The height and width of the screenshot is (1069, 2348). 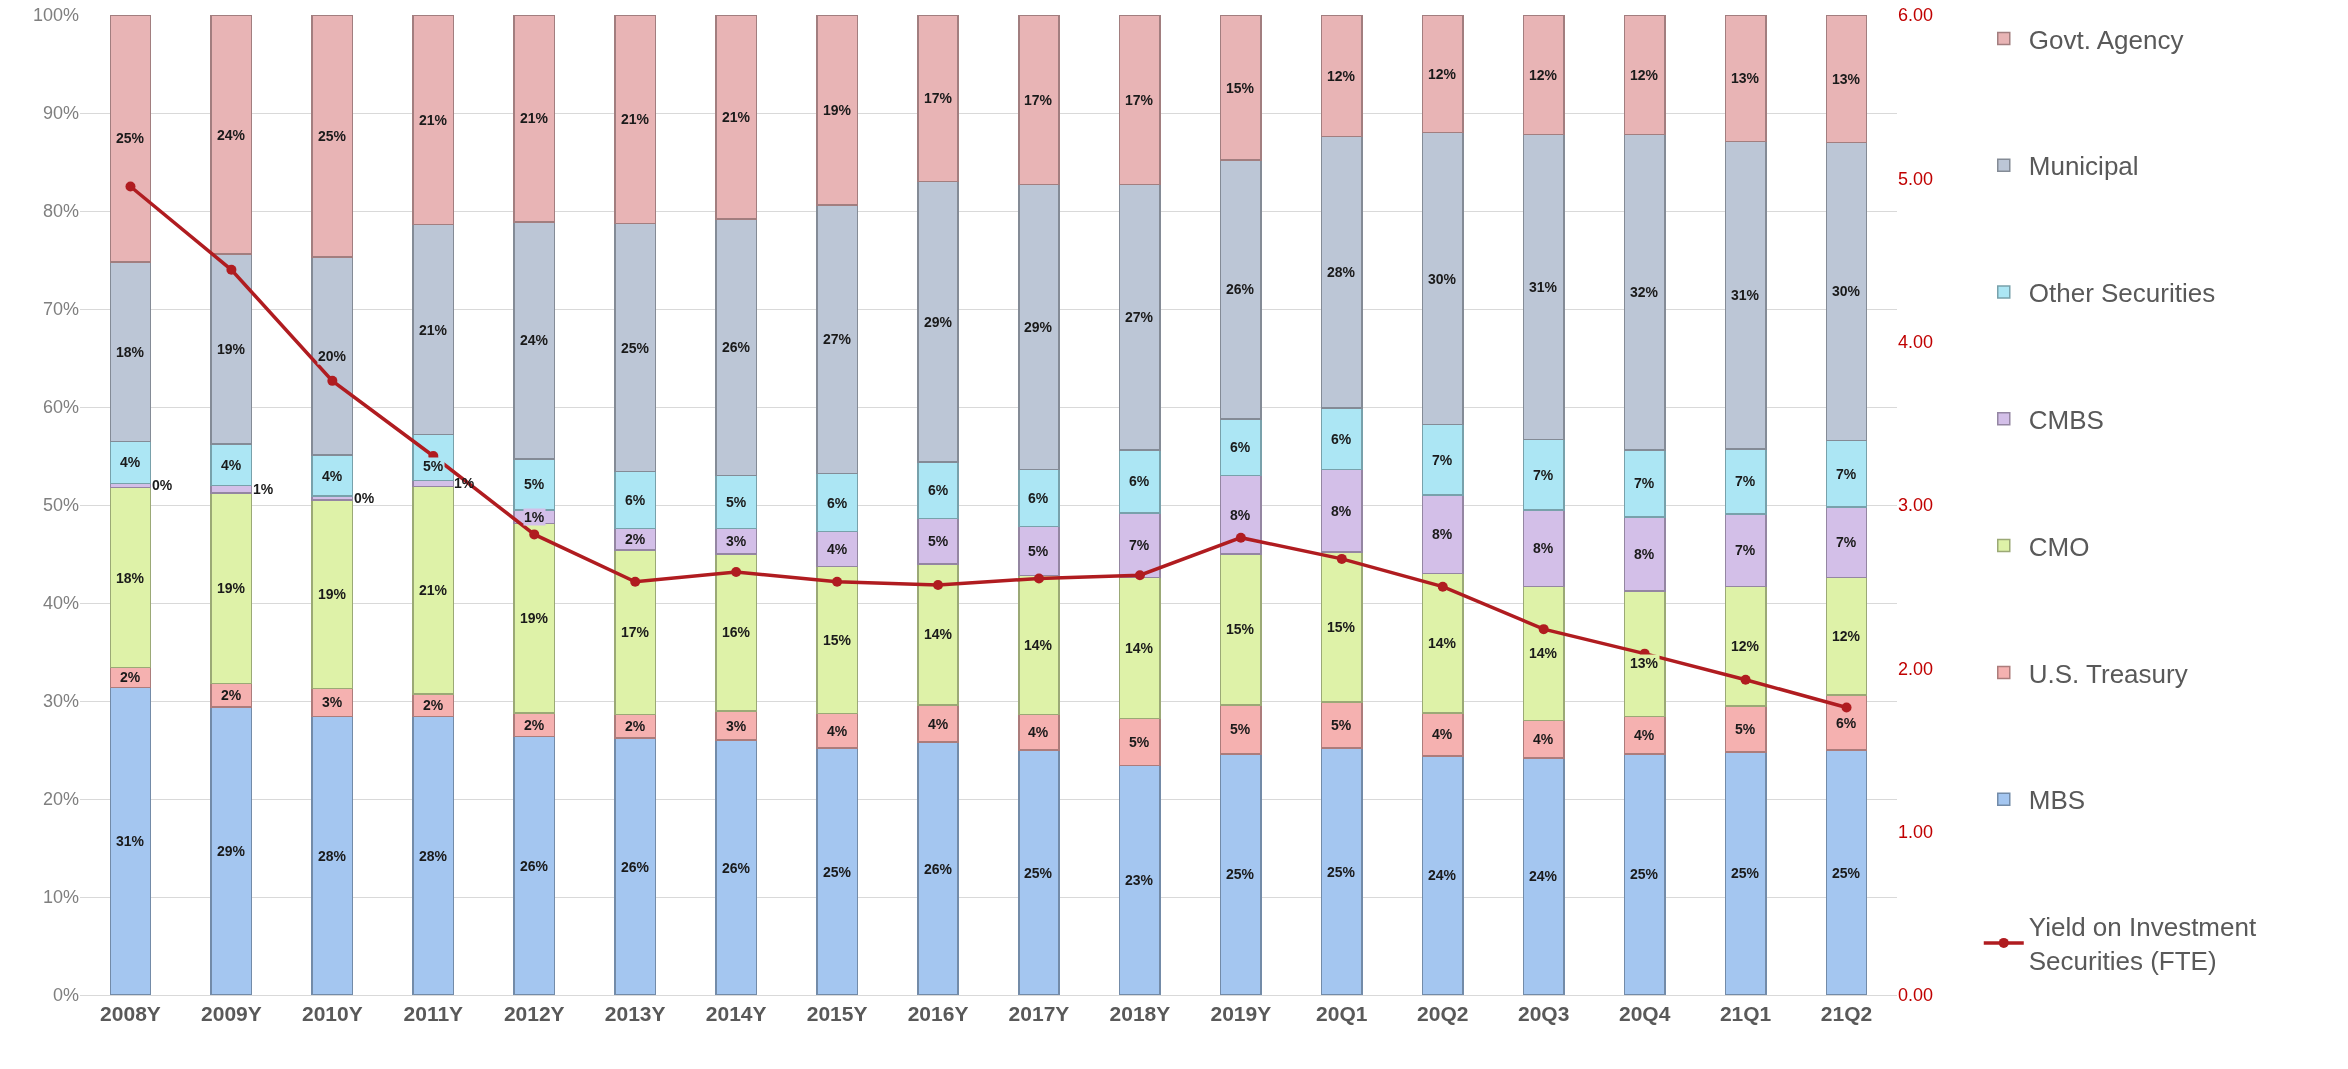 I want to click on data-label: 13%, so click(x=1644, y=663).